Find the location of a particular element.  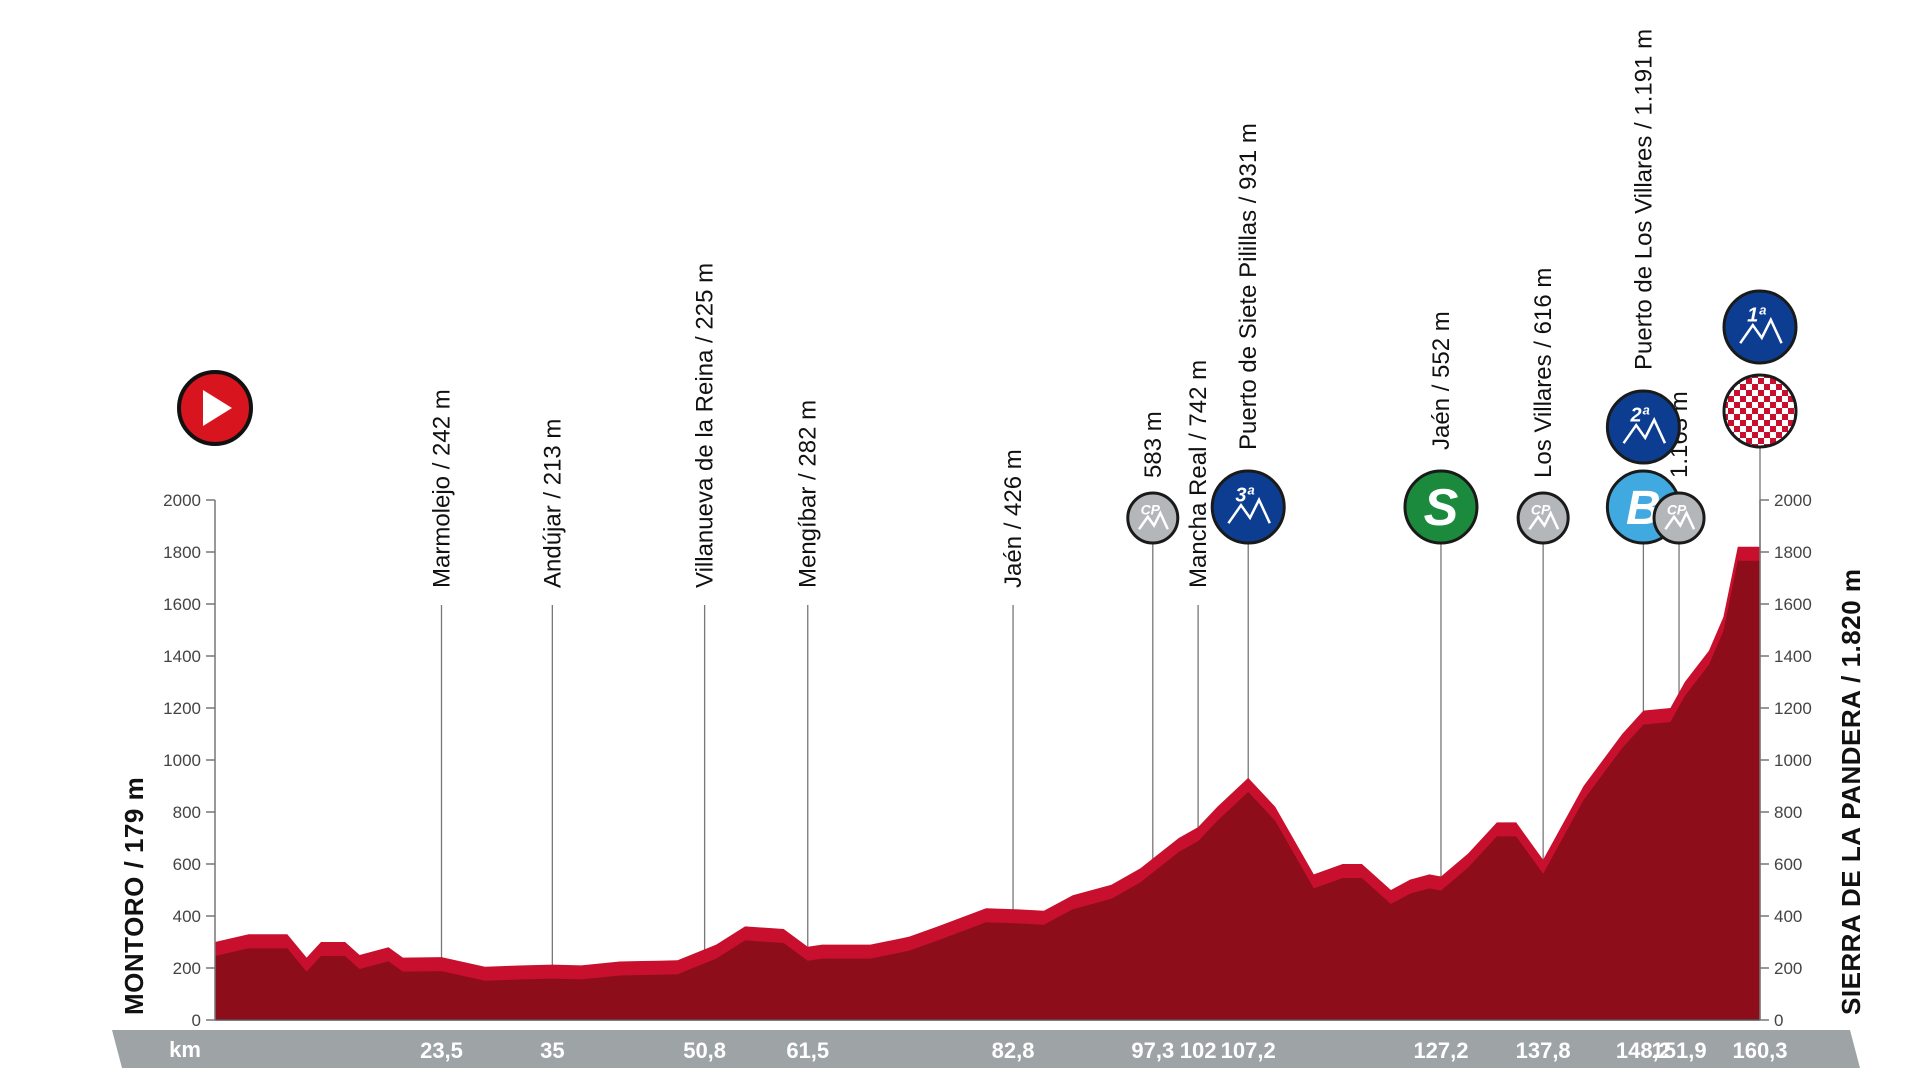

right-altitude-axis: 0 200 400 600 800 1000 1200 1400 1600 1800 2000 is located at coordinates (1785, 760).